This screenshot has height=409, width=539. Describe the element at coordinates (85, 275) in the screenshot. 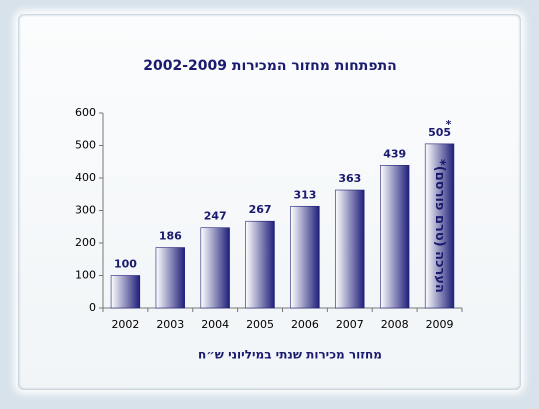

I see `y-tick-label: 100` at that location.